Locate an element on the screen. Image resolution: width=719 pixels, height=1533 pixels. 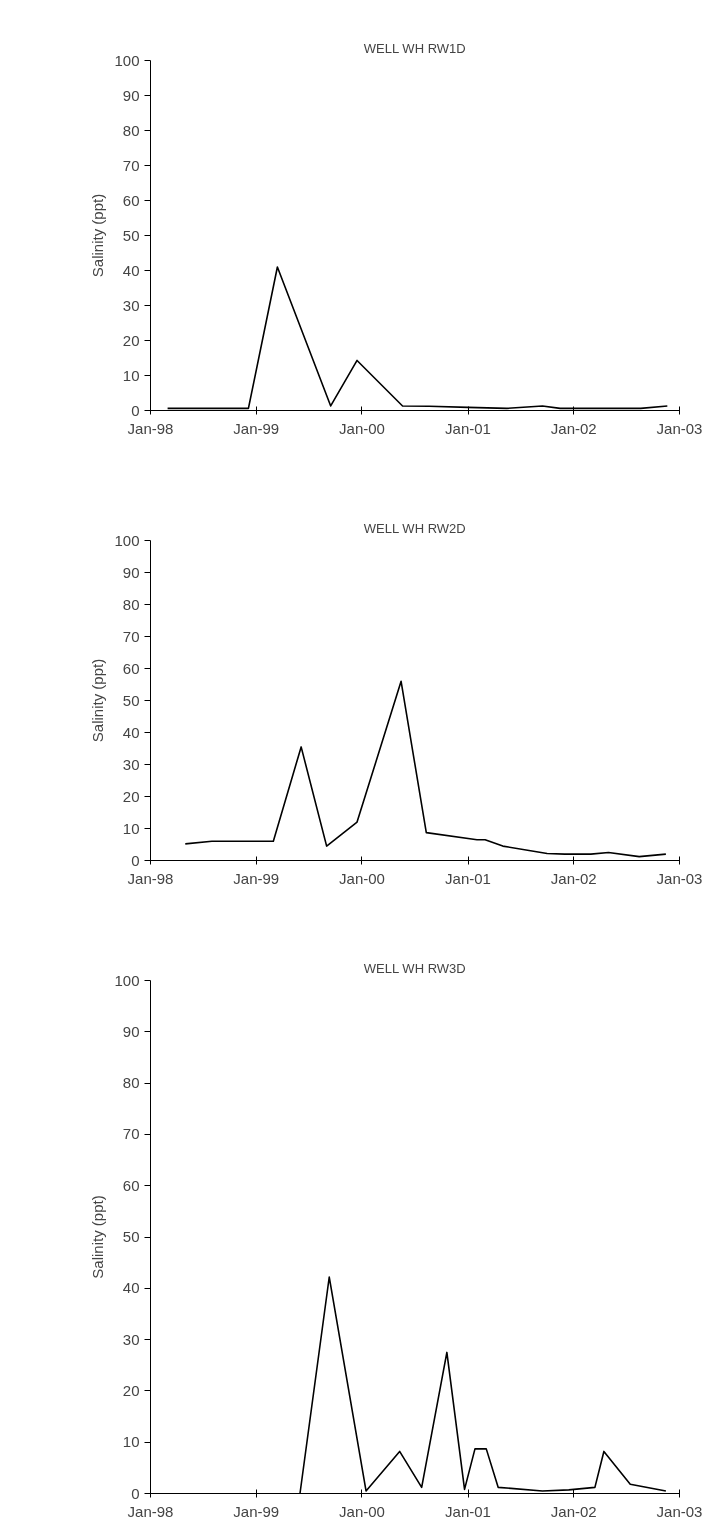
line-series is located at coordinates (425, 769).